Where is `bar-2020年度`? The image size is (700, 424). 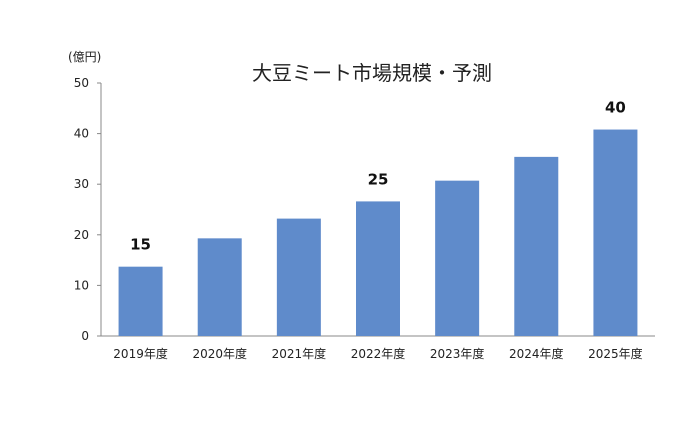
bar-2020年度 is located at coordinates (219, 287).